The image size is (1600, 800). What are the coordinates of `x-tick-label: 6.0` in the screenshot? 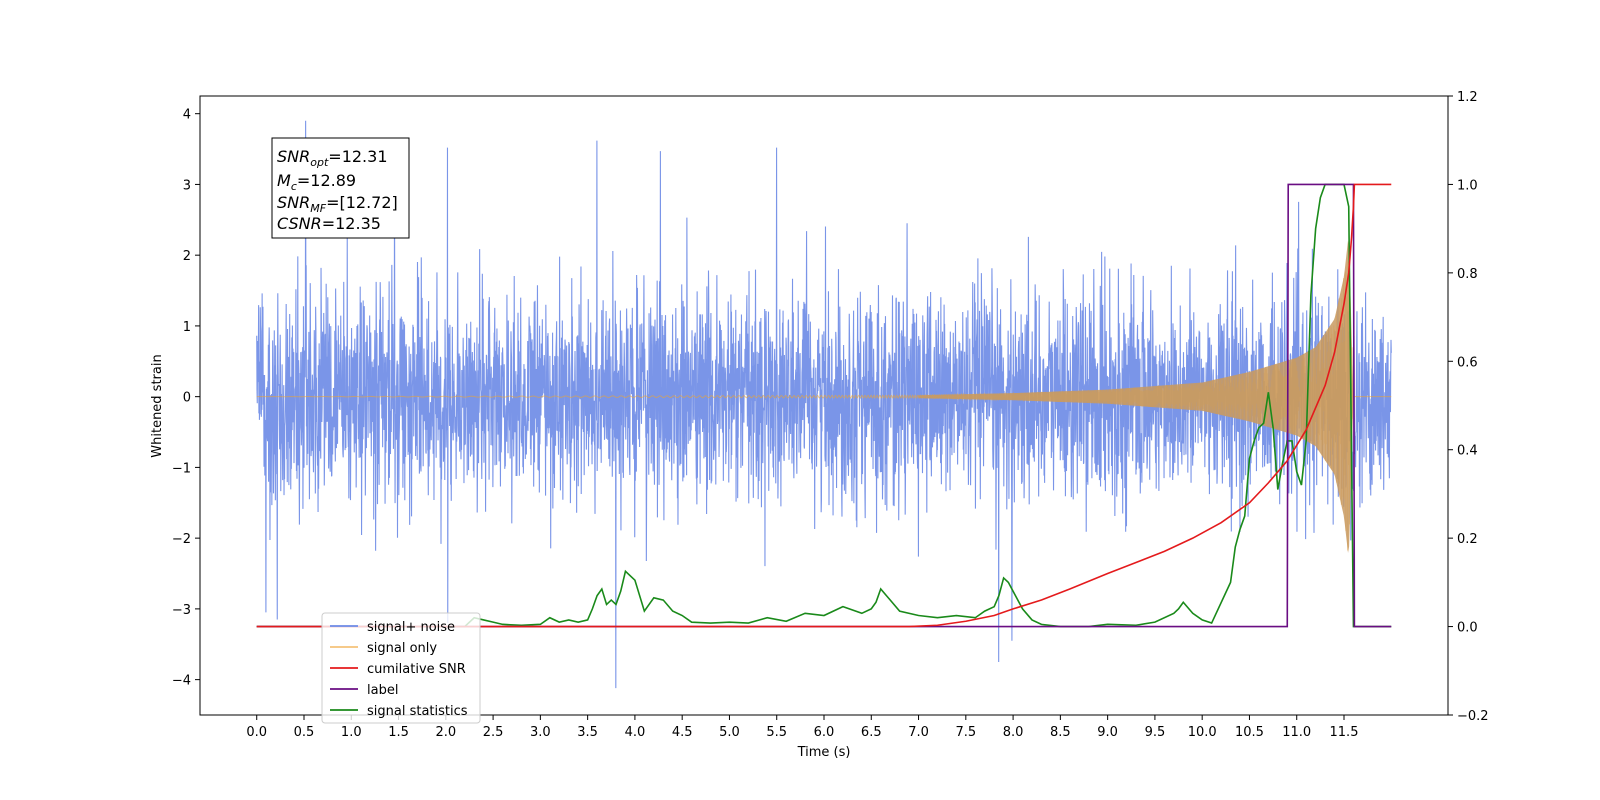 It's located at (824, 732).